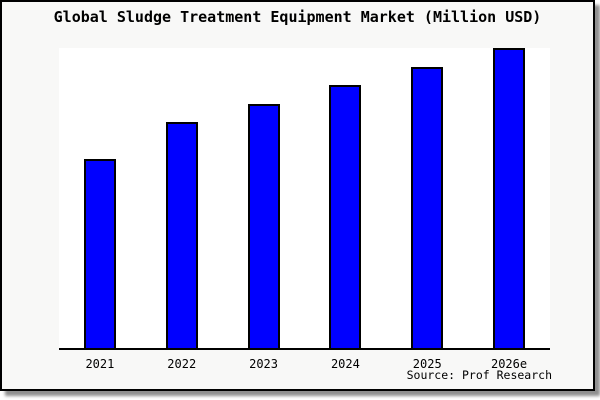 The height and width of the screenshot is (400, 600). Describe the element at coordinates (264, 364) in the screenshot. I see `x-tick-label-2023: 2023` at that location.